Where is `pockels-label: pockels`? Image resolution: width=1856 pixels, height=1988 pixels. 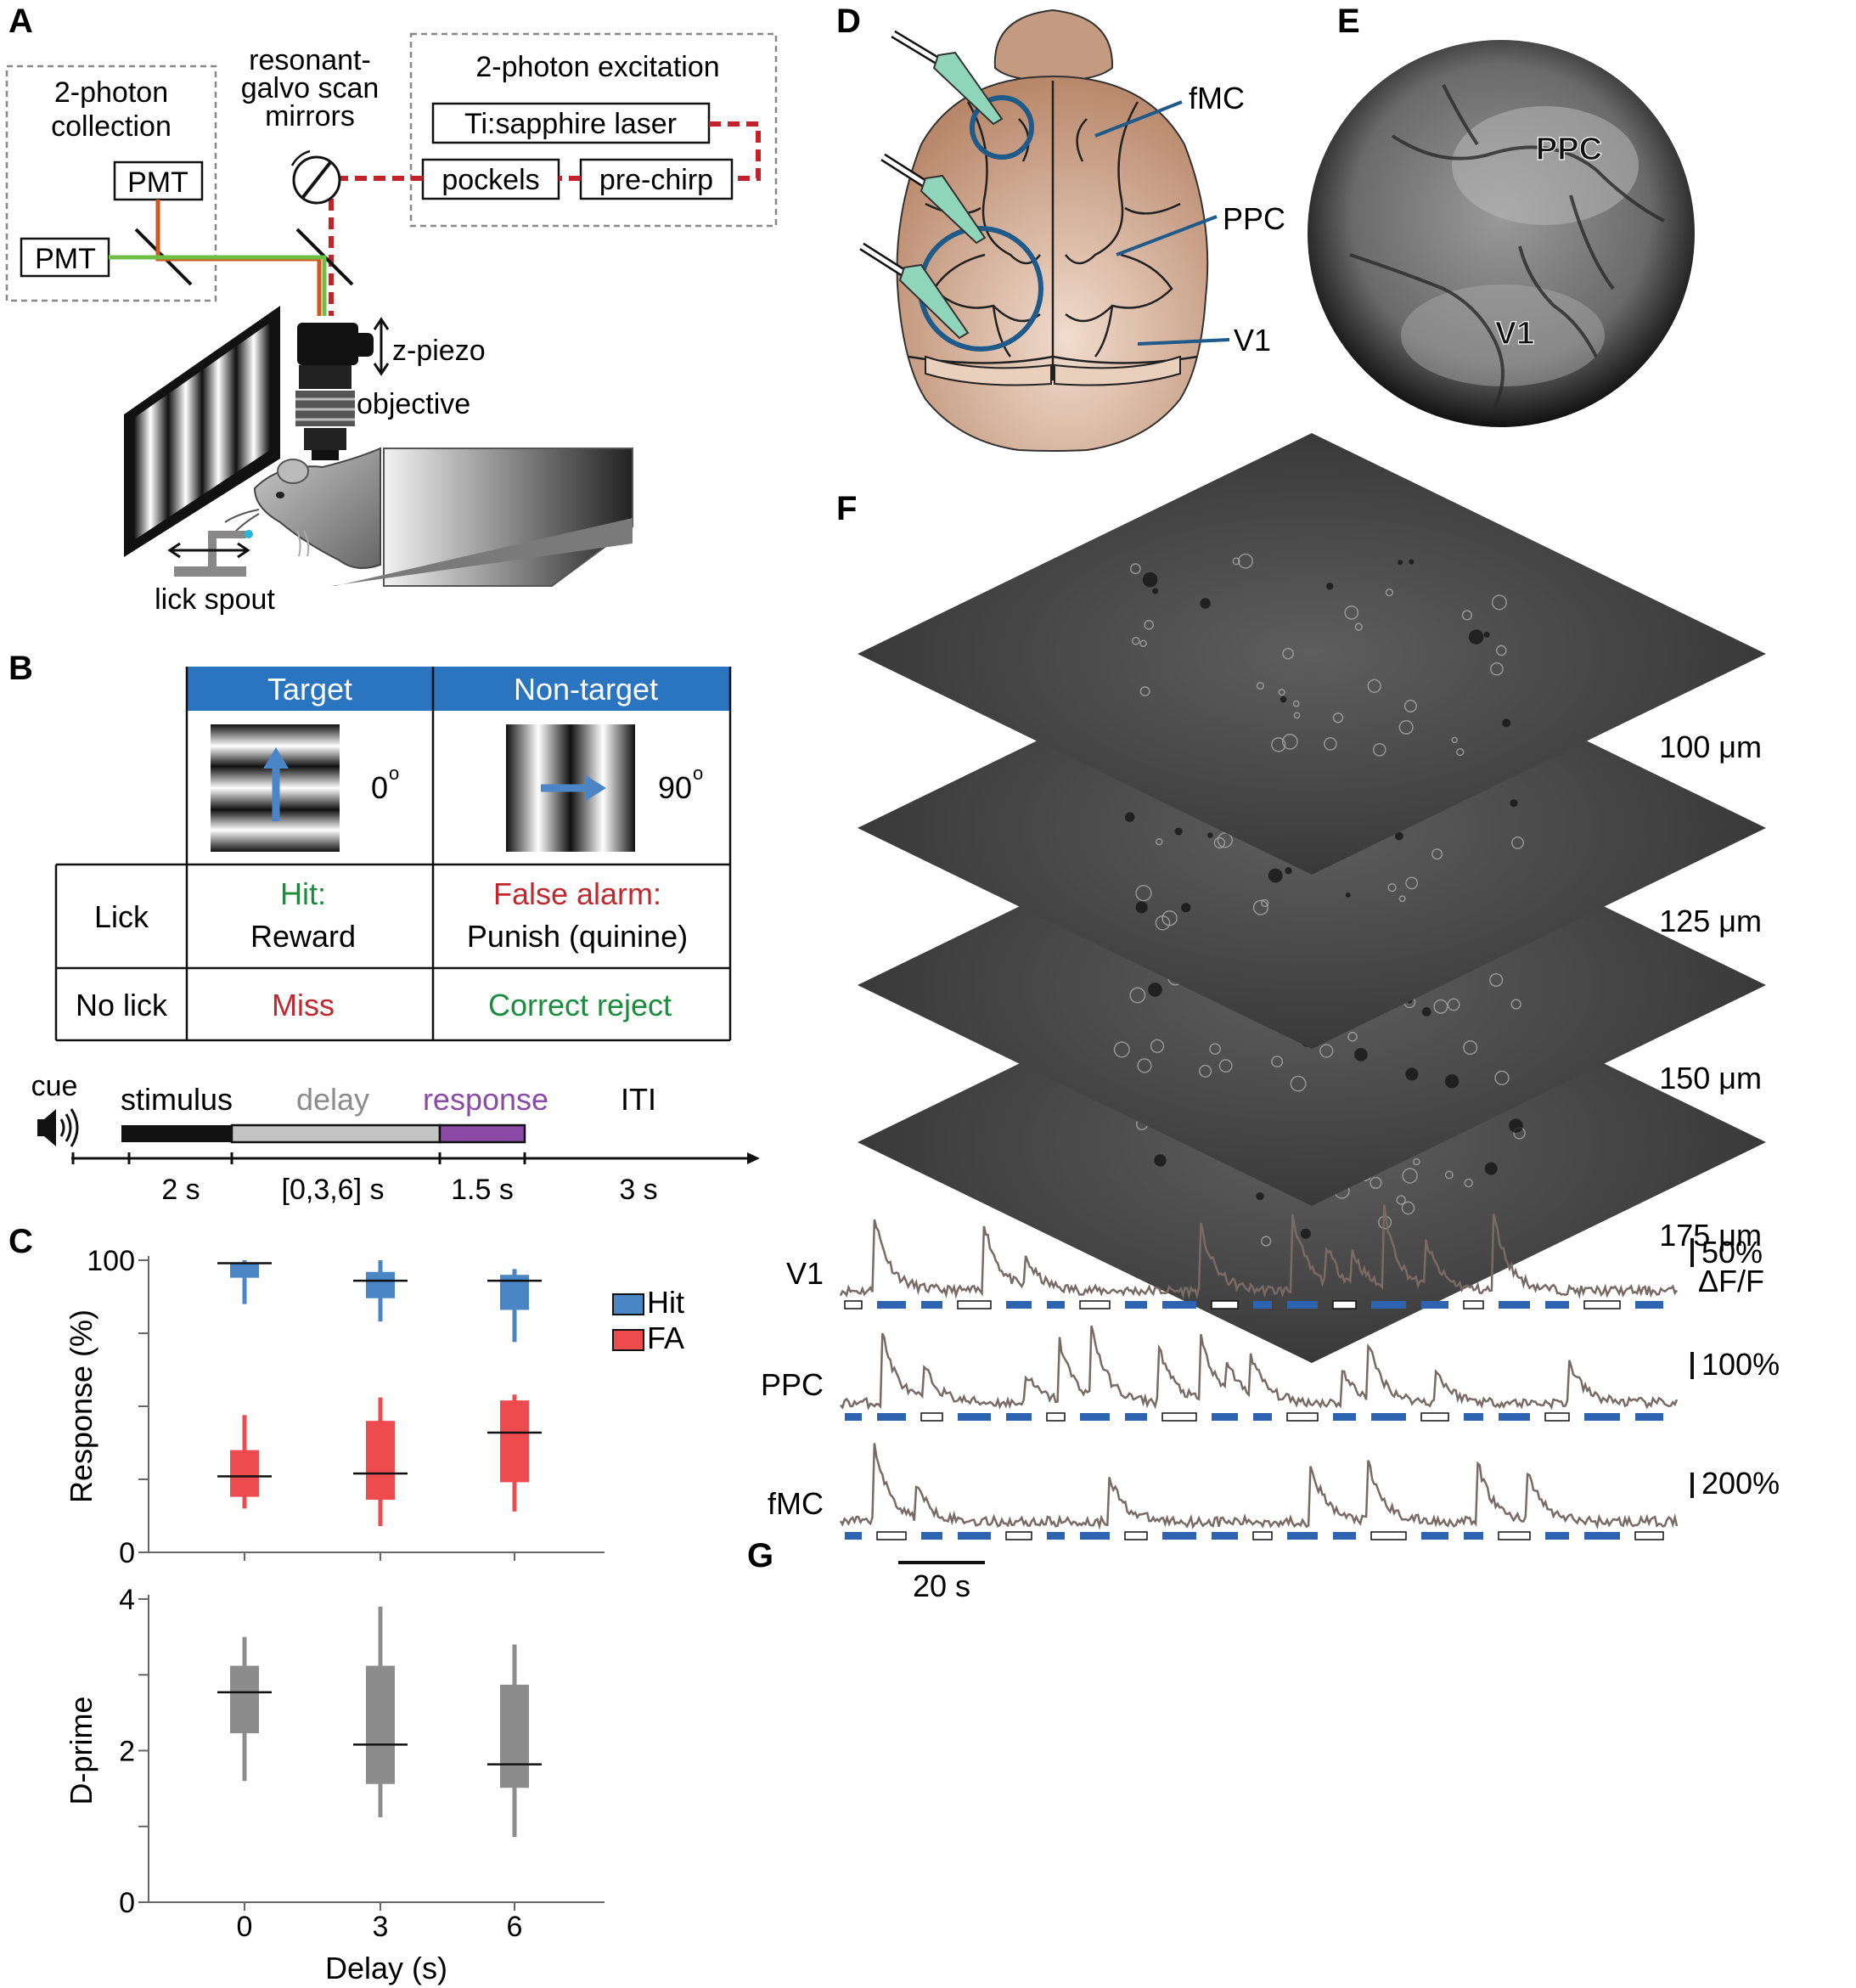 pockels-label: pockels is located at coordinates (491, 180).